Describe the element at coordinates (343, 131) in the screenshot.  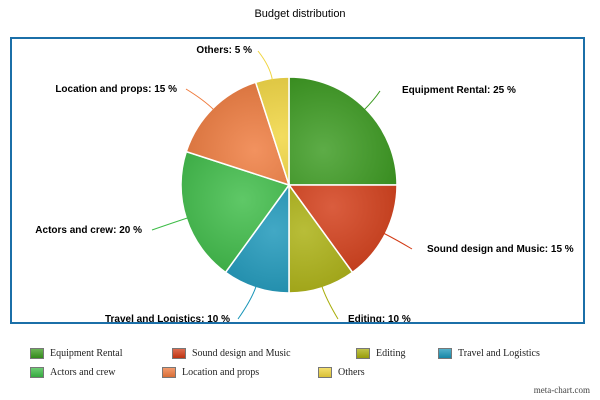
I see `pie-slice-equipment-rental` at that location.